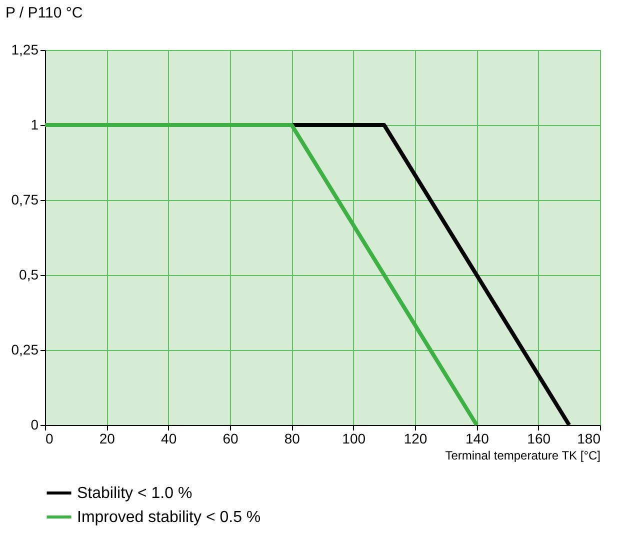  What do you see at coordinates (522, 455) in the screenshot?
I see `x-axis-title: Terminal temperature TK [°C]` at bounding box center [522, 455].